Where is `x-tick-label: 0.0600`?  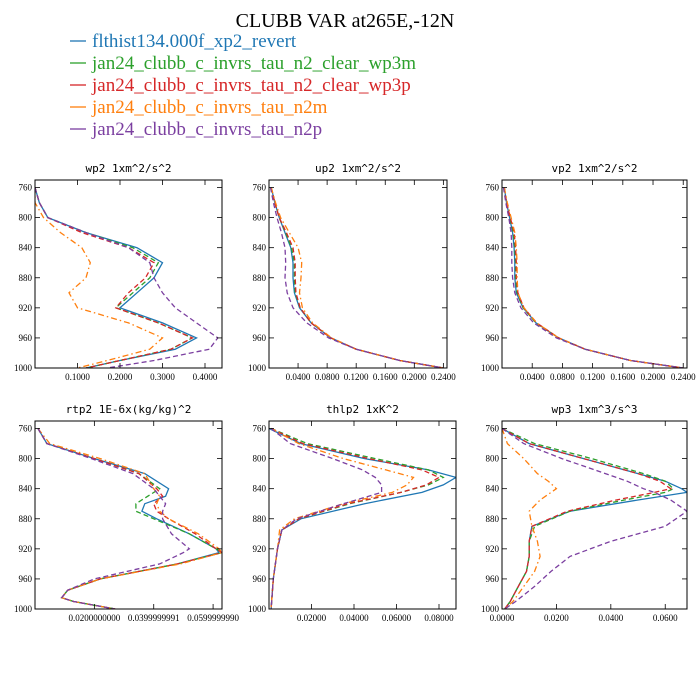 x-tick-label: 0.0600 is located at coordinates (665, 618).